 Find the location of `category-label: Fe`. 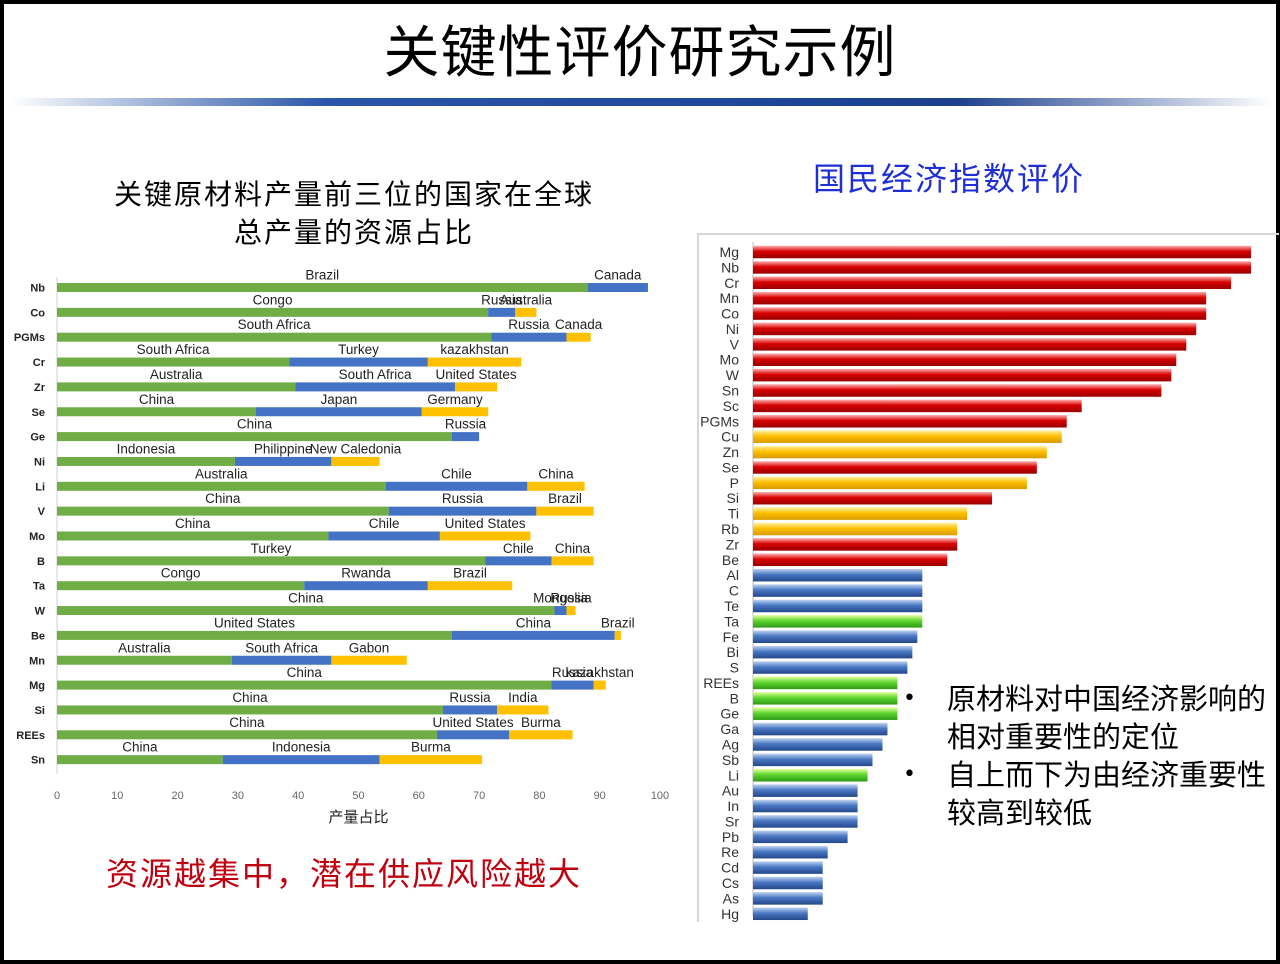

category-label: Fe is located at coordinates (731, 637).